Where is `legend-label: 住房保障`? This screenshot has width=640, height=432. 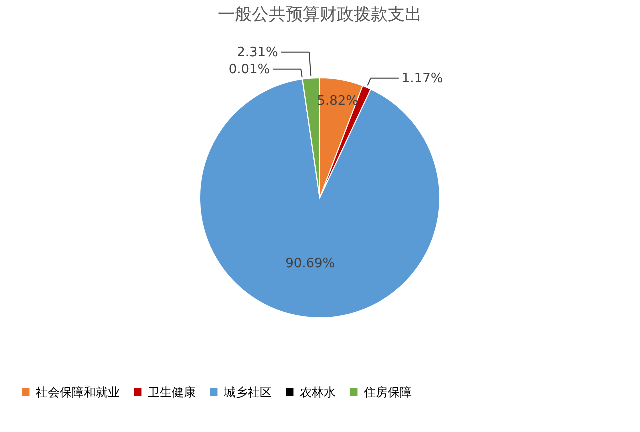 legend-label: 住房保障 is located at coordinates (387, 392).